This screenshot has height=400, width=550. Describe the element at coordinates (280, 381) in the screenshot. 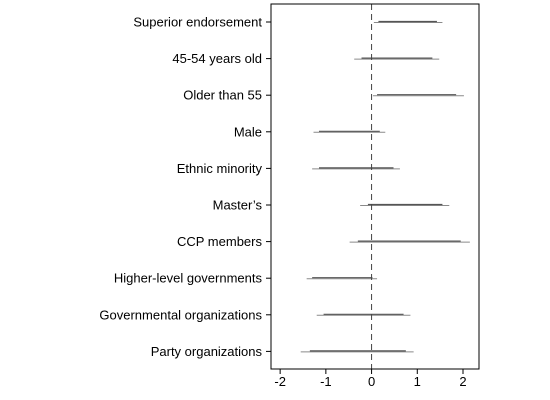

I see `x-tick-label: -2` at that location.